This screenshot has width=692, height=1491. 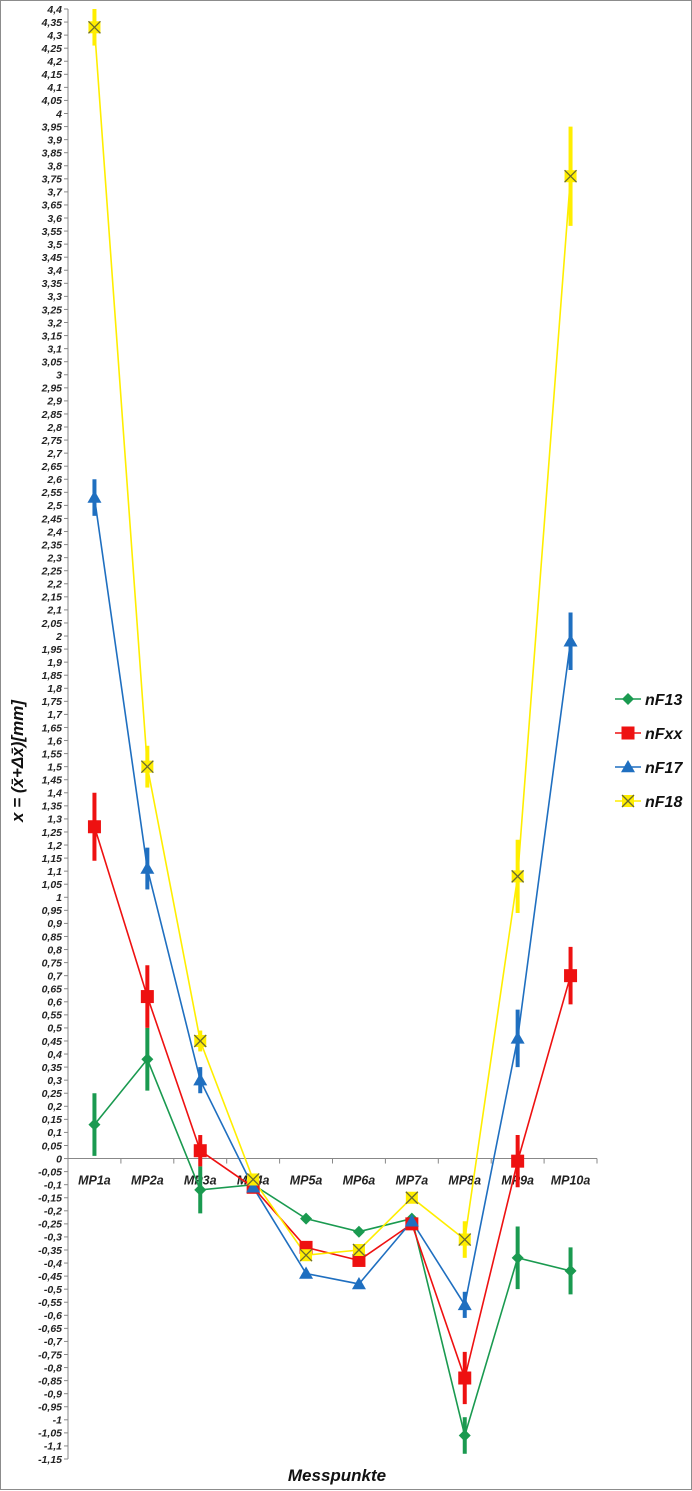 What do you see at coordinates (53, 1316) in the screenshot?
I see `y-tick-label: -0,6` at bounding box center [53, 1316].